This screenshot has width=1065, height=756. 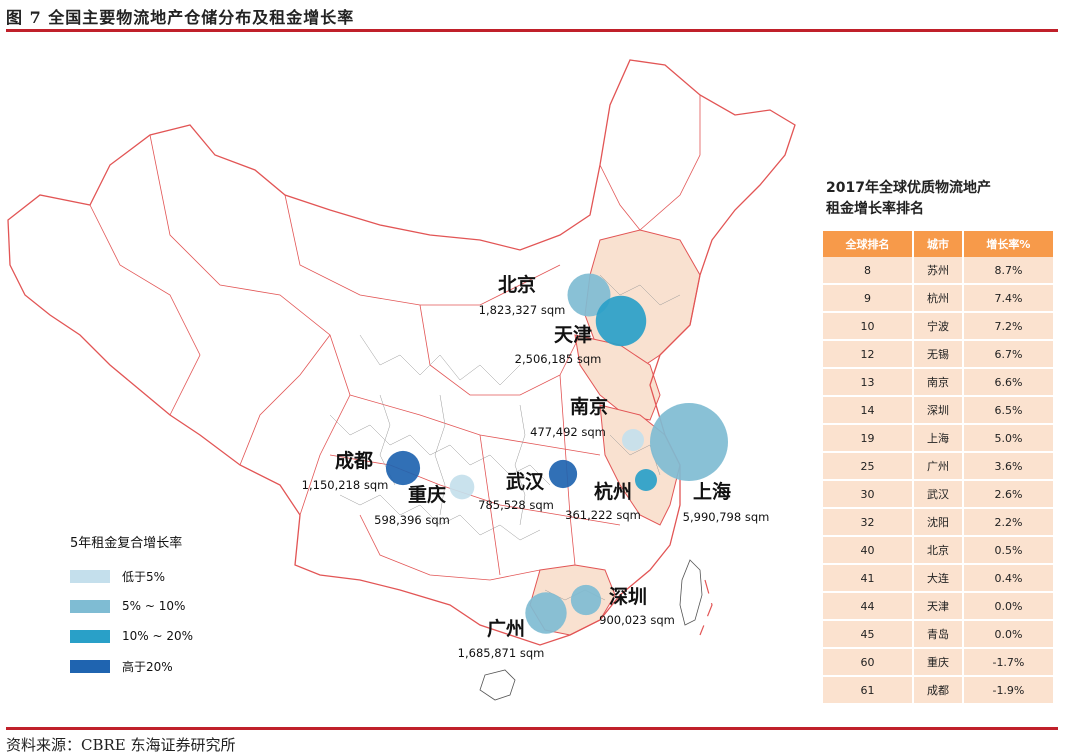 What do you see at coordinates (869, 438) in the screenshot?
I see `table-cell: 19` at bounding box center [869, 438].